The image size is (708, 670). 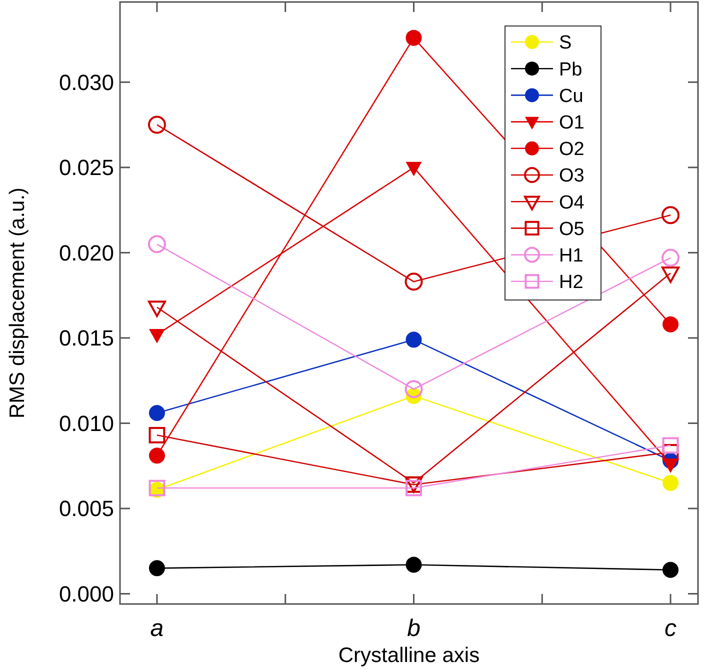 I want to click on legend-label: Pb, so click(x=570, y=69).